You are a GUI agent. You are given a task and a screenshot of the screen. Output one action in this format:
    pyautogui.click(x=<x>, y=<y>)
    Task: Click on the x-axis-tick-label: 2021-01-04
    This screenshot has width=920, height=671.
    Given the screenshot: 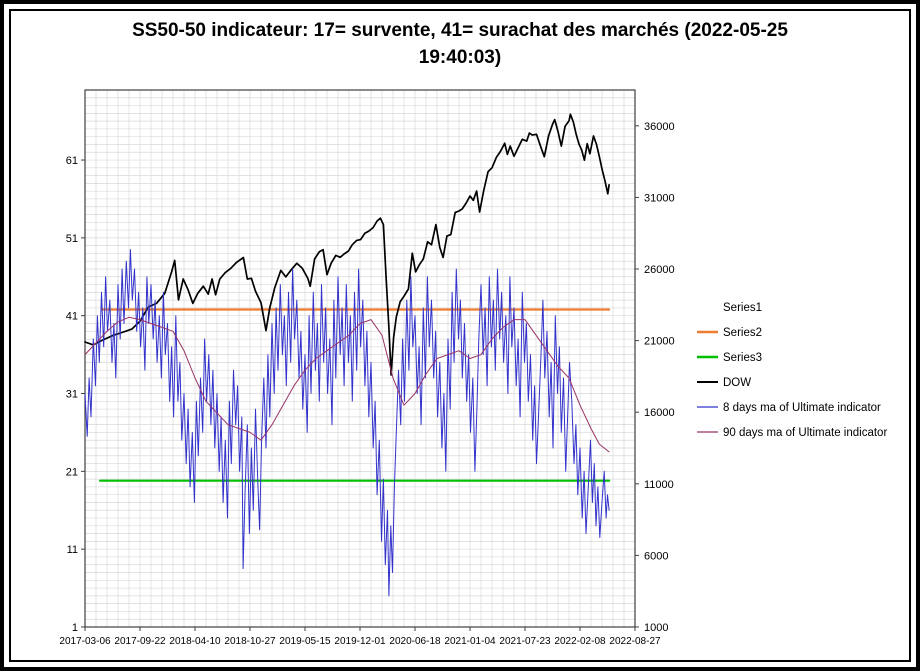 What is the action you would take?
    pyautogui.click(x=470, y=641)
    